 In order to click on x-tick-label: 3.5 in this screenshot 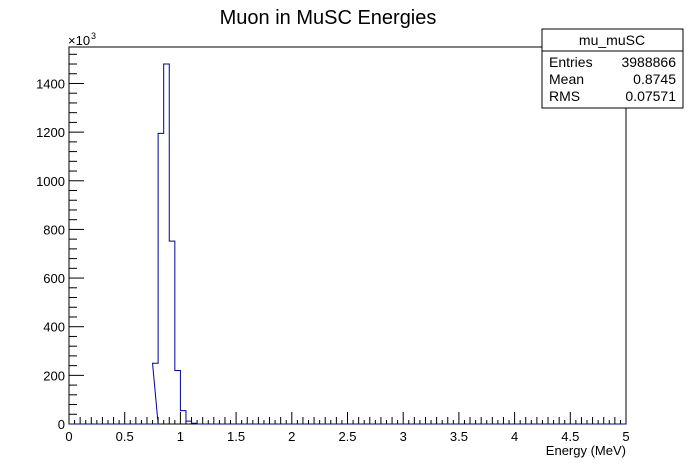, I will do `click(459, 436)`.